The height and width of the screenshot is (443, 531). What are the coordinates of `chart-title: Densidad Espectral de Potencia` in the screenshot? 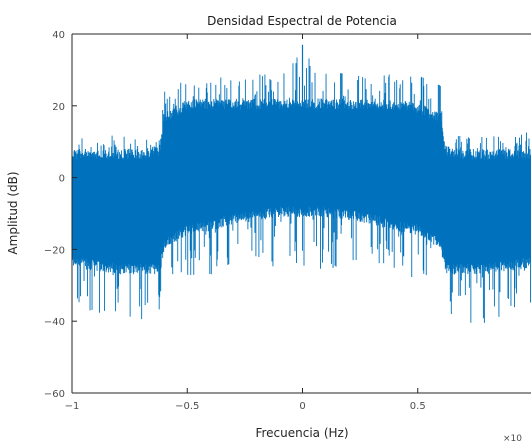 It's located at (302, 21).